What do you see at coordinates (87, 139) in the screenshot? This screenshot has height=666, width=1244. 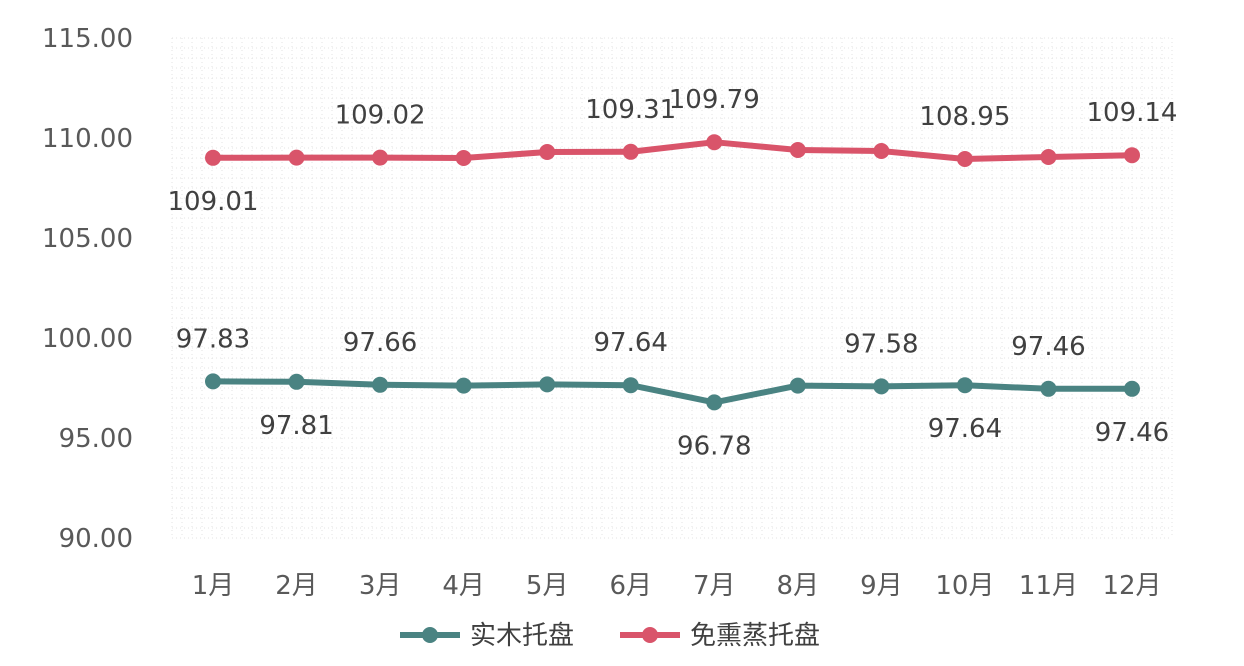 I see `y-tick-label: 110.00` at bounding box center [87, 139].